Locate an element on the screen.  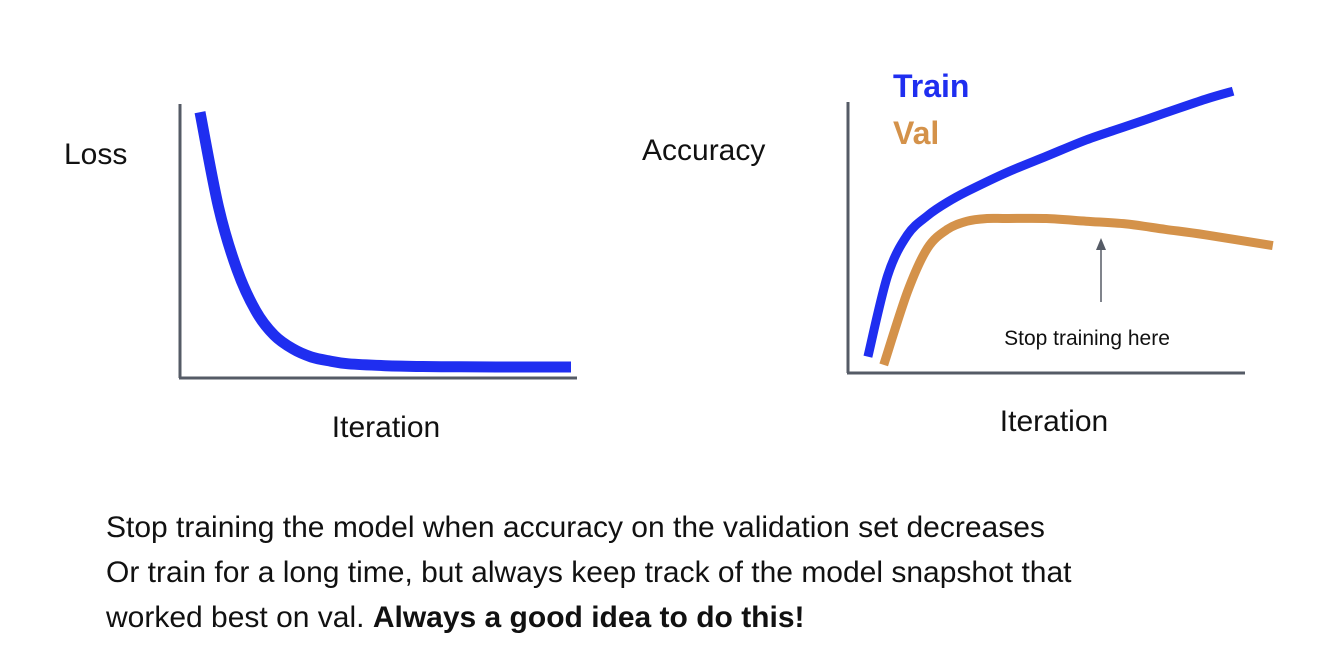
caption-line-3-normal: worked best on val. is located at coordinates (239, 617).